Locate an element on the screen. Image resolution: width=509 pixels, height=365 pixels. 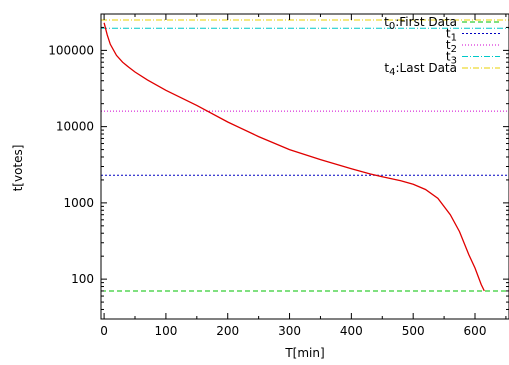
x-tick-label: 400 is located at coordinates (351, 331).